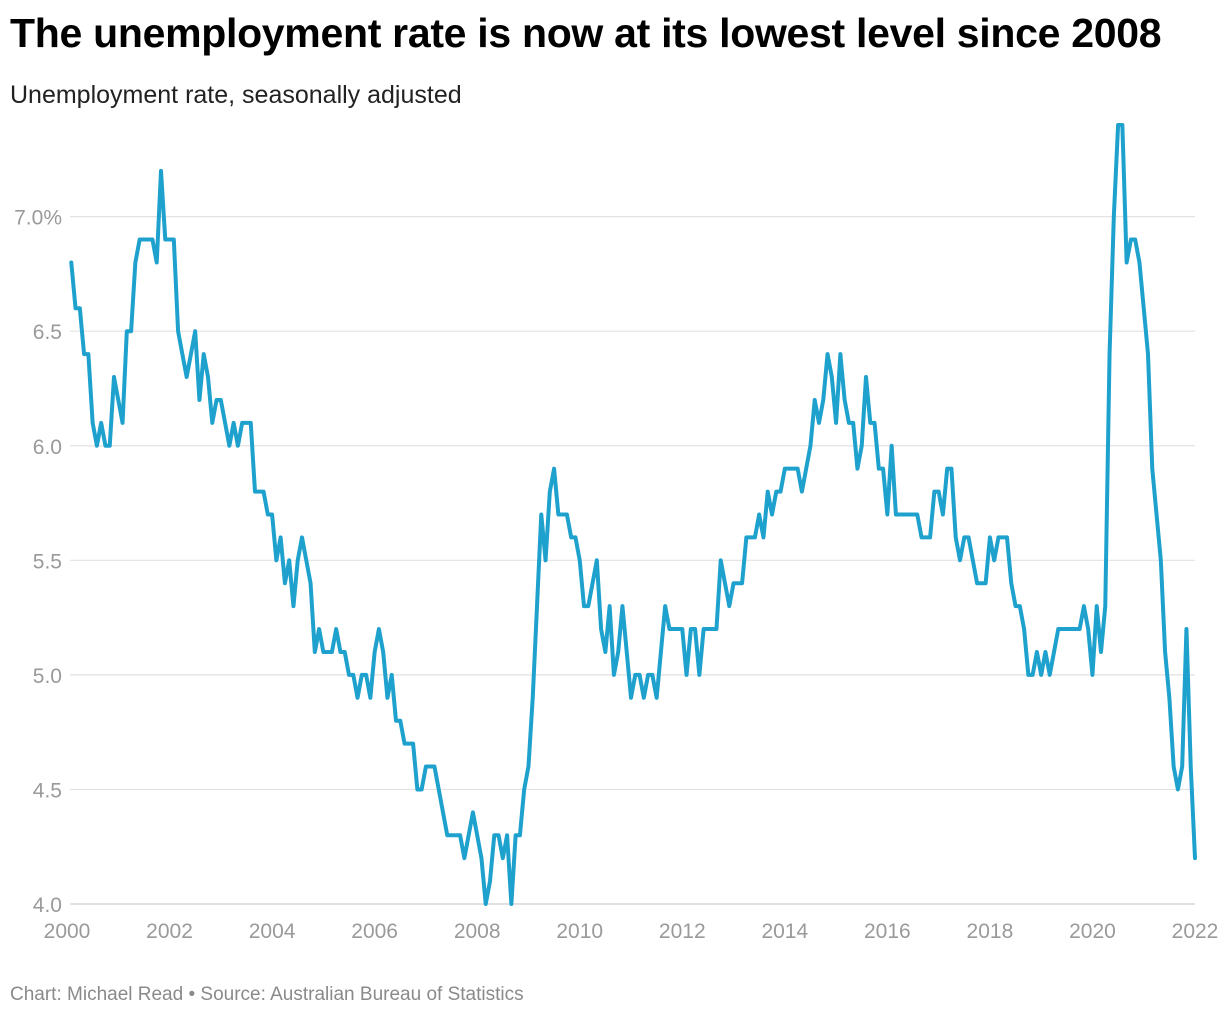 The width and height of the screenshot is (1220, 1020). What do you see at coordinates (47, 561) in the screenshot?
I see `y-tick-label: 5.5` at bounding box center [47, 561].